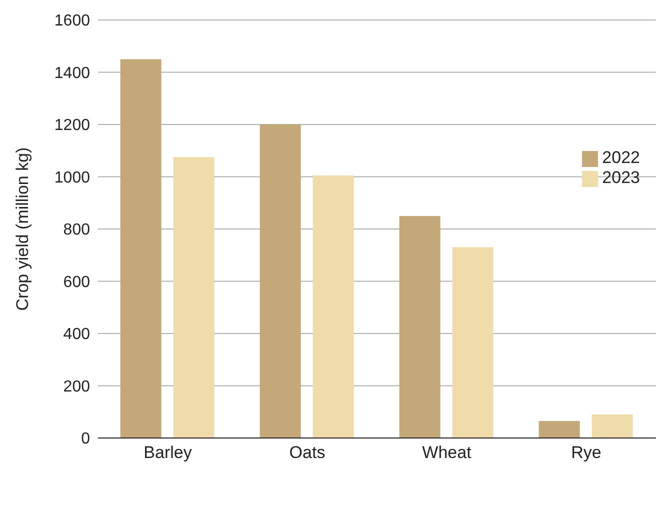 The image size is (662, 516). What do you see at coordinates (72, 21) in the screenshot?
I see `y-tick-label: 1600` at bounding box center [72, 21].